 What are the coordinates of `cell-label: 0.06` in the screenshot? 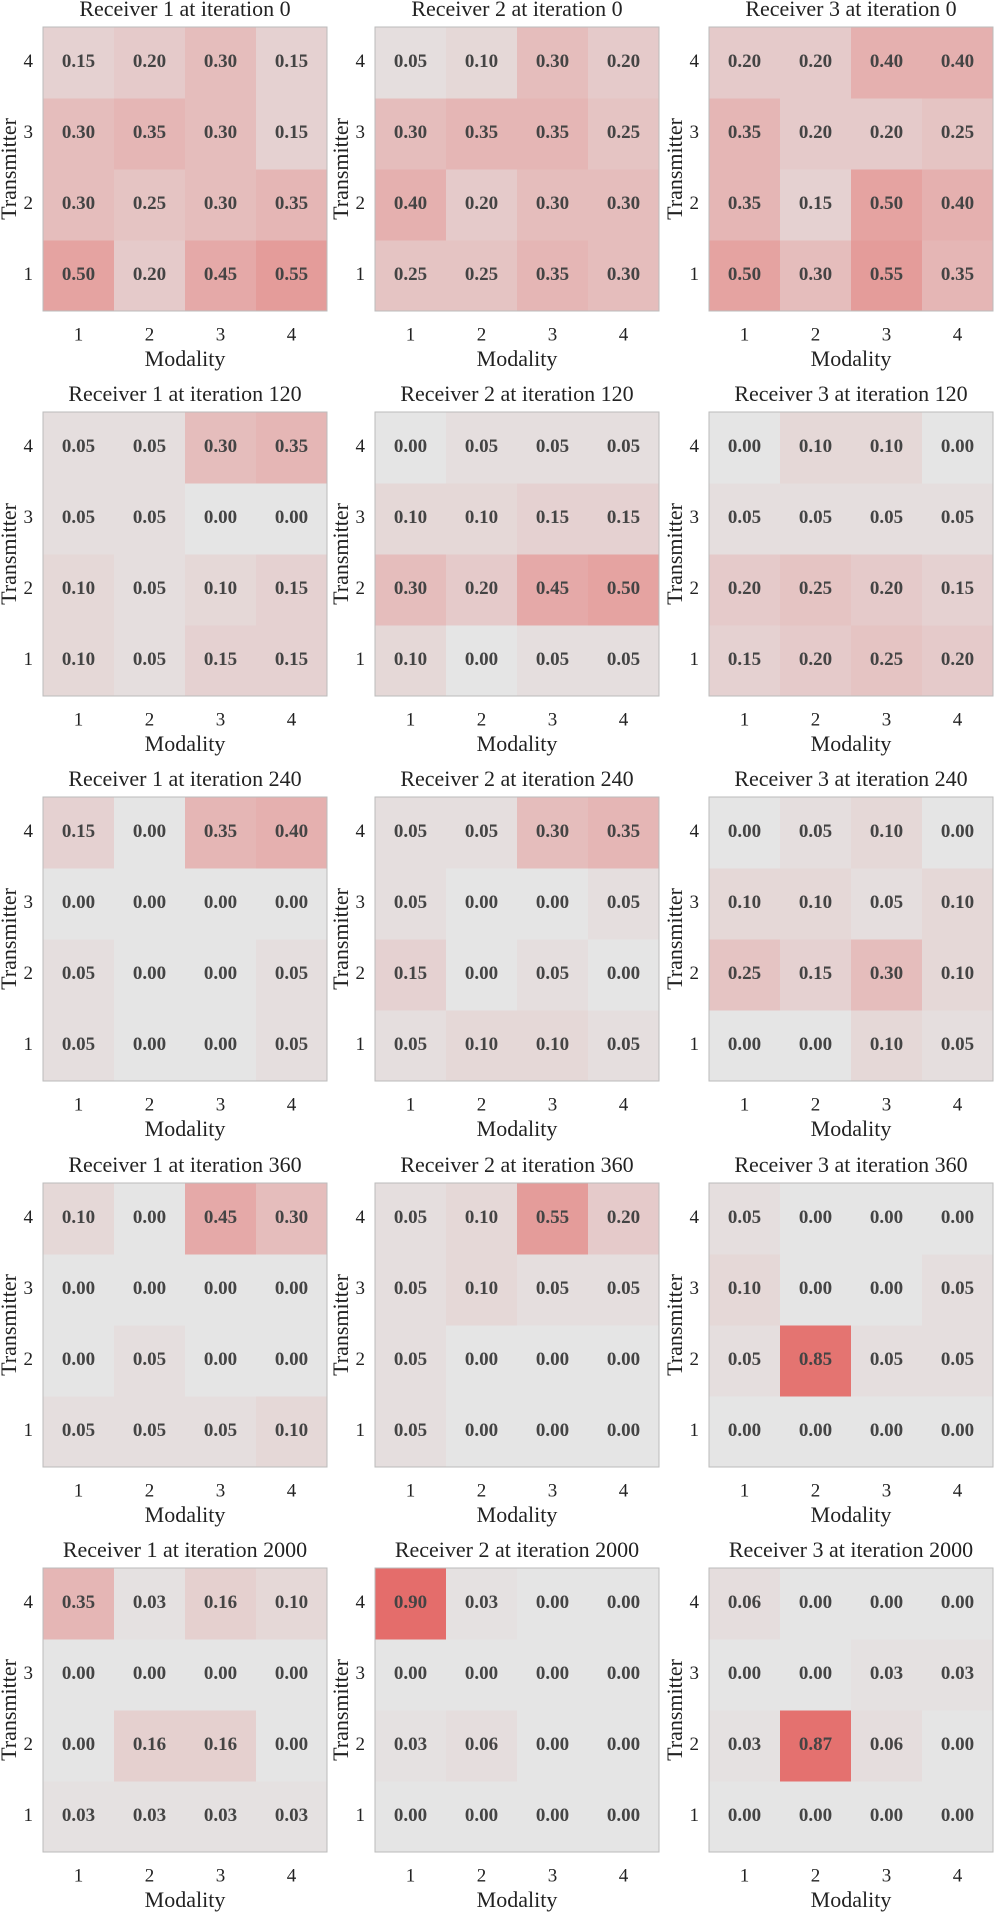 It's located at (886, 1744).